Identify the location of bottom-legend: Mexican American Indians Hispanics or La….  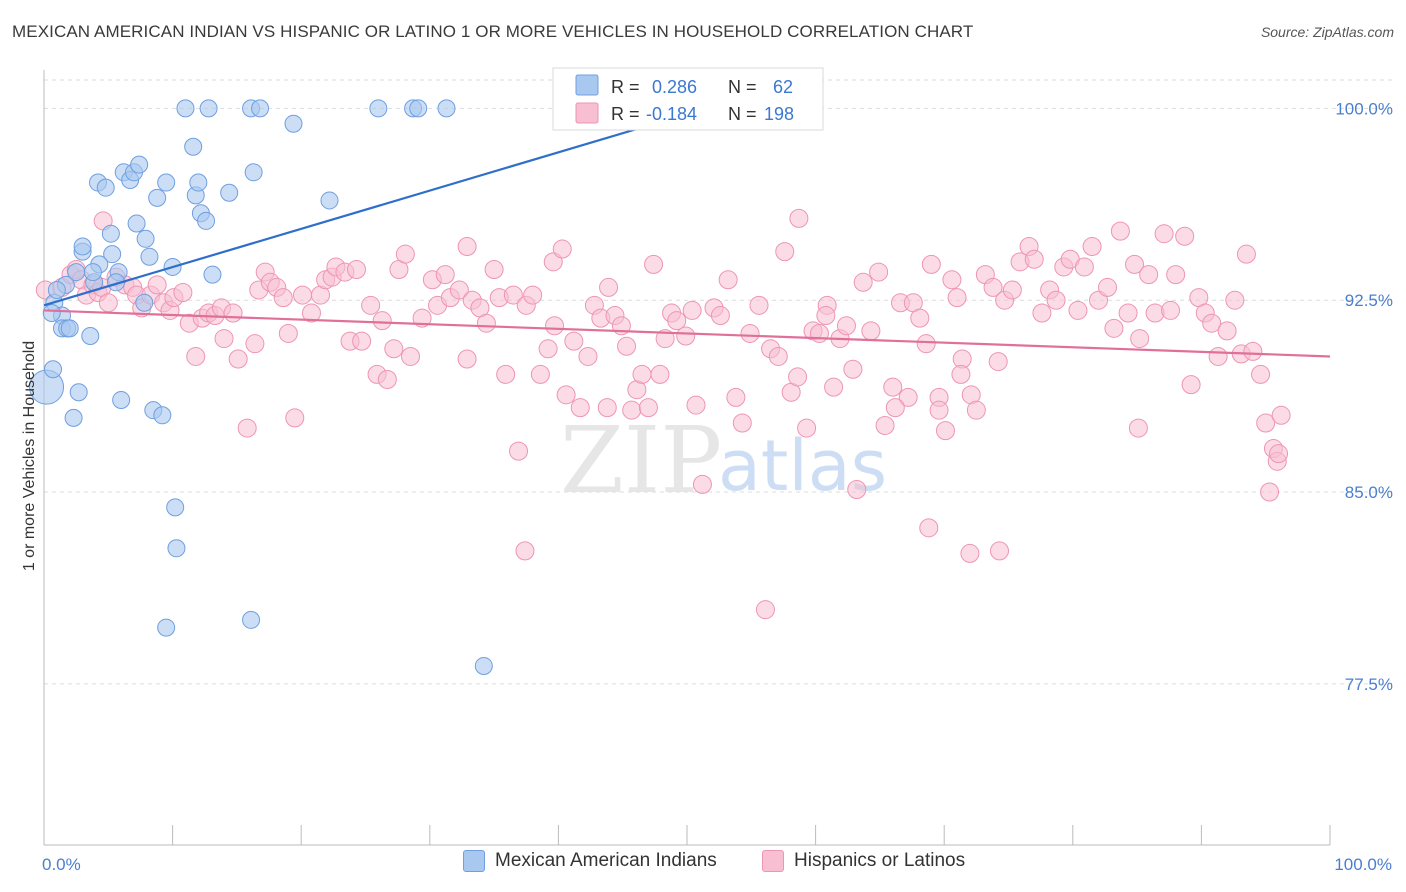
(703, 865).